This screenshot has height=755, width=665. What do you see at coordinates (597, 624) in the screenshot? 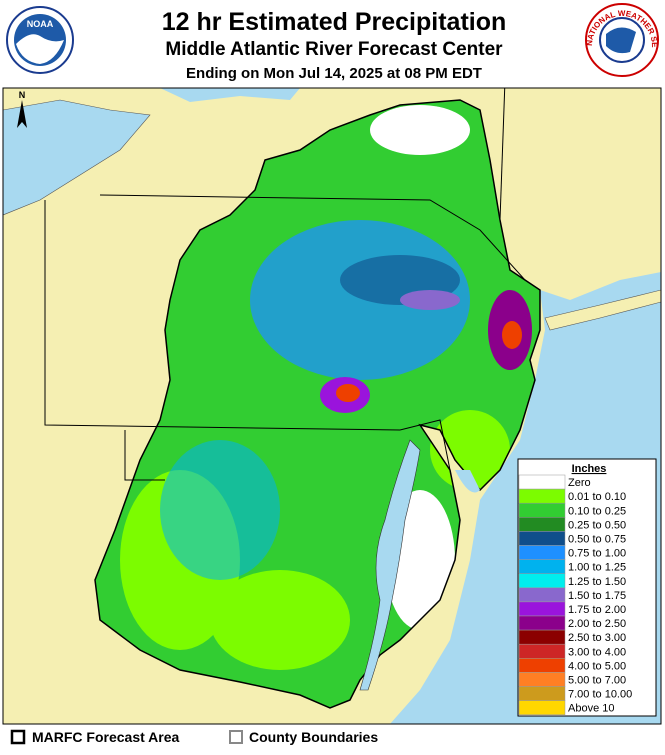
I see `legend-label: 2.00 to 2.50` at bounding box center [597, 624].